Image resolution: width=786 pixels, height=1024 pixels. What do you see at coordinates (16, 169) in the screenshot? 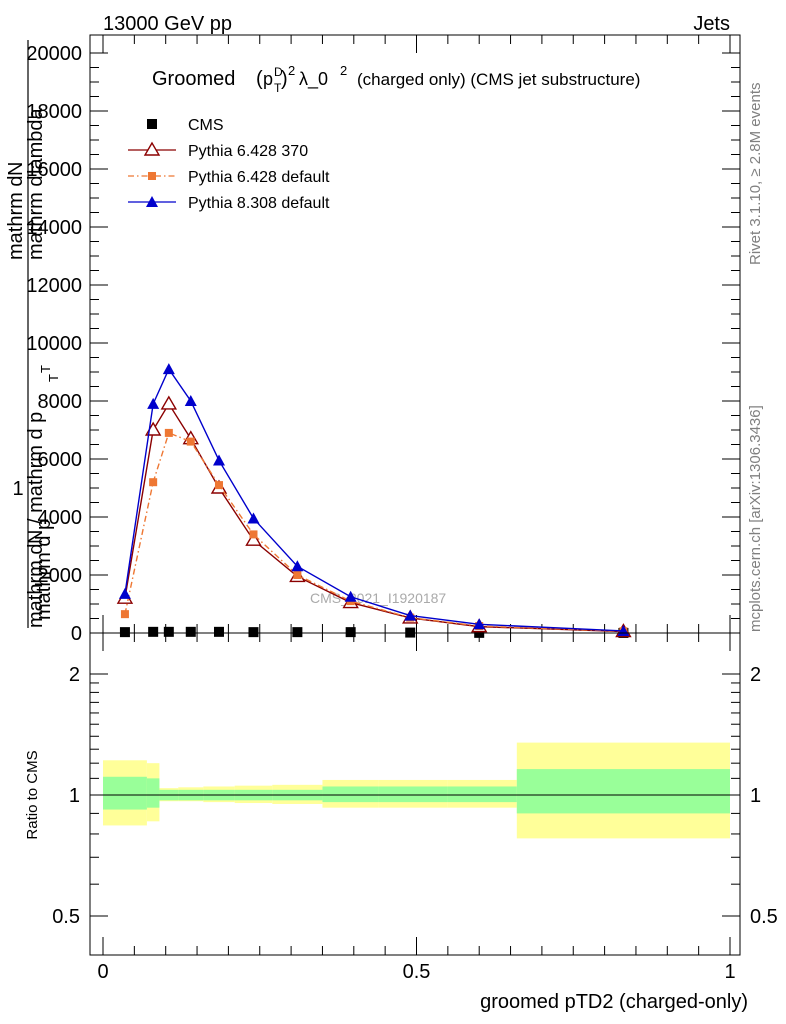
I see `ylabel-num-n: N` at bounding box center [16, 169].